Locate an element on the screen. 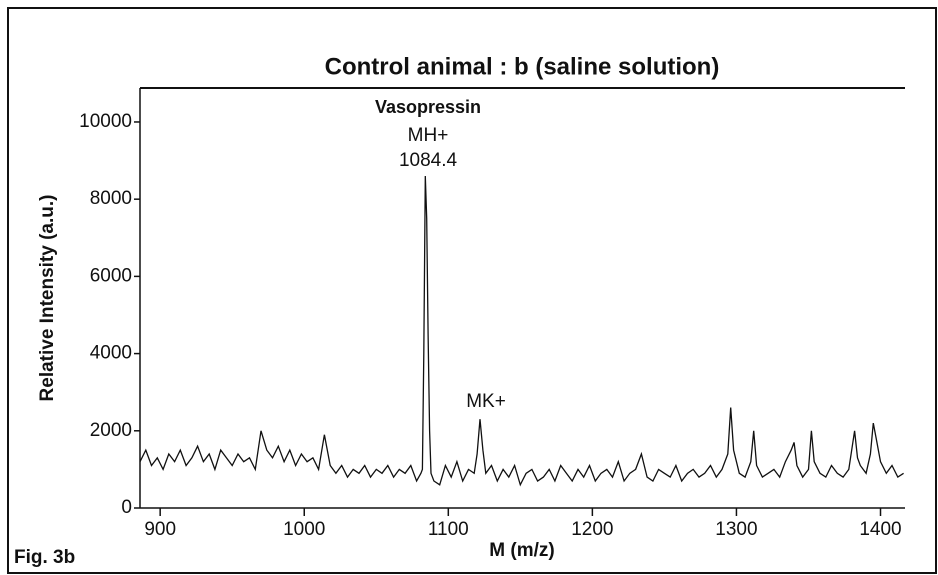 The image size is (938, 575). y-tick-label: 8000 is located at coordinates (111, 198).